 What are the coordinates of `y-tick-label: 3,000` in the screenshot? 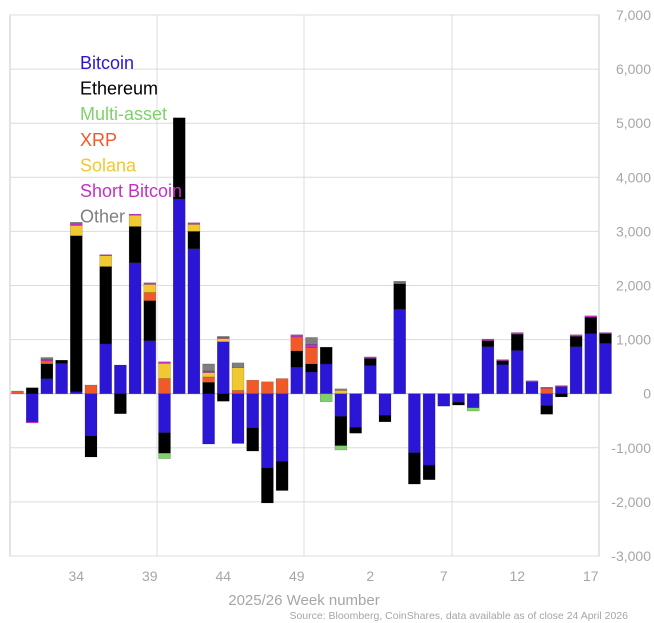 It's located at (633, 231).